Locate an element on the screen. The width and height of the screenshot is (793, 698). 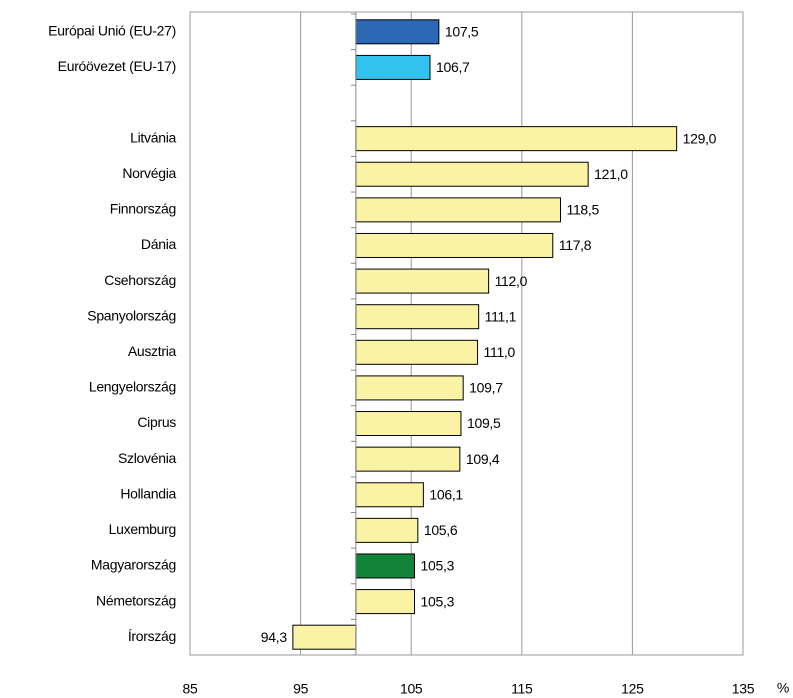
y-tick-label: Litvánia is located at coordinates (153, 137).